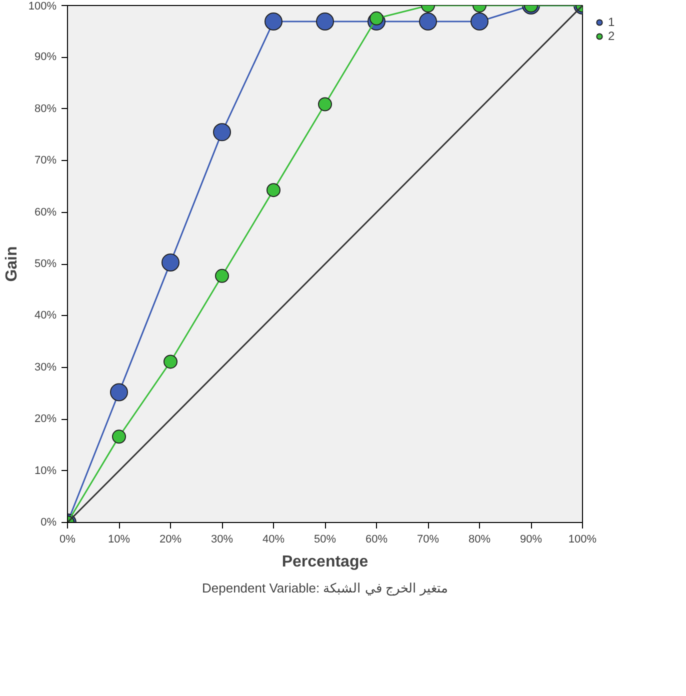 The image size is (686, 696). I want to click on y-tick-label: 10%, so click(45, 470).